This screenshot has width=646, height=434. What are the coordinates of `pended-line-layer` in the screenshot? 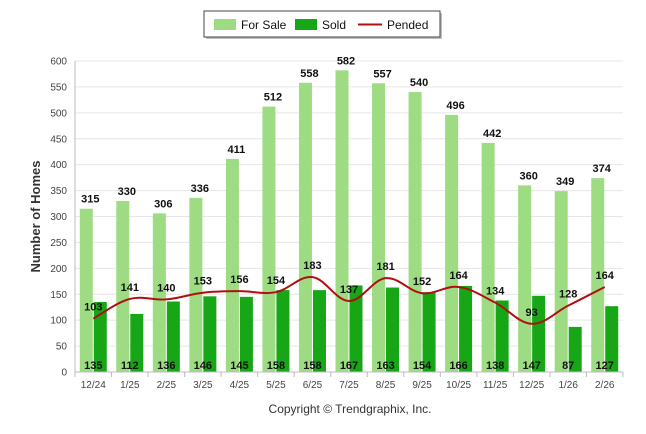 It's located at (349, 300).